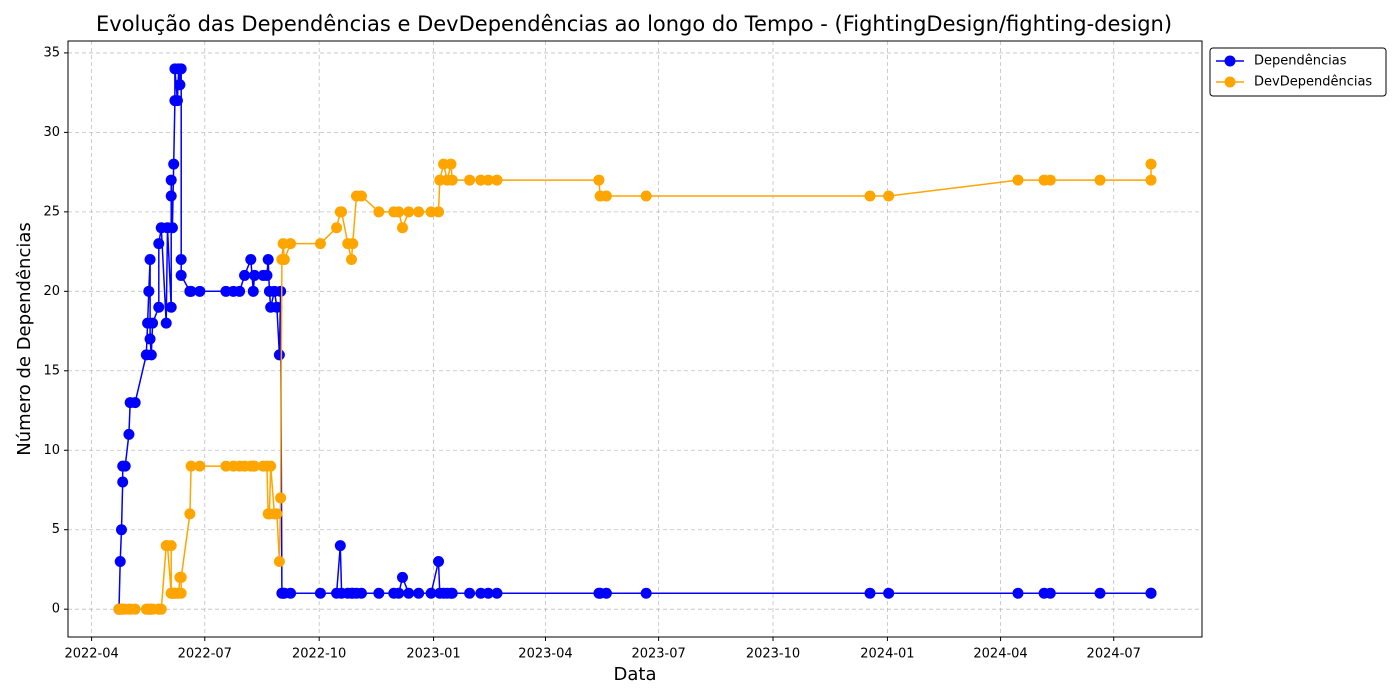 This screenshot has height=700, width=1400. What do you see at coordinates (1114, 654) in the screenshot?
I see `x-tick-label: 2024-07` at bounding box center [1114, 654].